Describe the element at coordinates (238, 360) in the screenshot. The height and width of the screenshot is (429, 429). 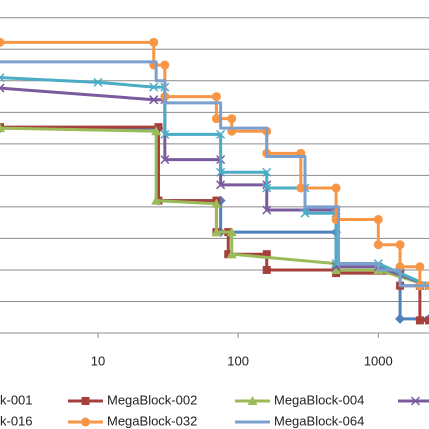
I see `x-tick-label: 100` at that location.